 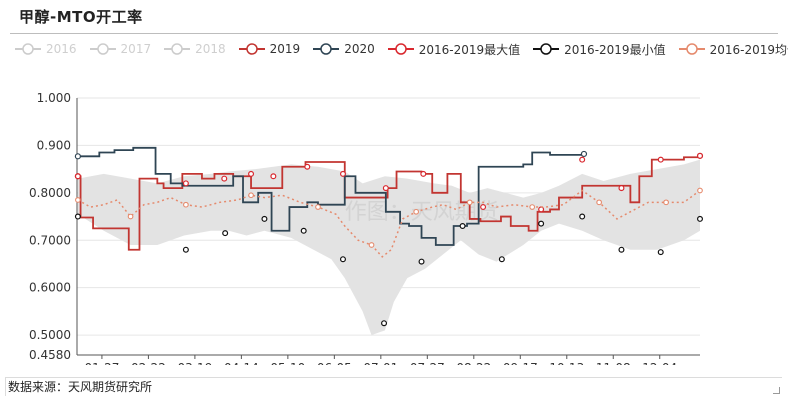 What do you see at coordinates (520, 363) in the screenshot?
I see `x-tick-label: 09-17` at bounding box center [520, 363].